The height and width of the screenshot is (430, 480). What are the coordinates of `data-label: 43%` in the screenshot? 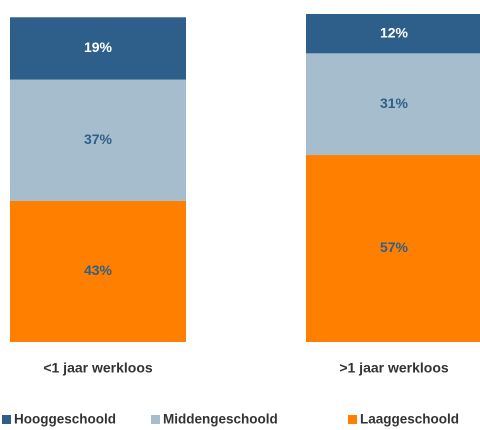 It's located at (98, 270).